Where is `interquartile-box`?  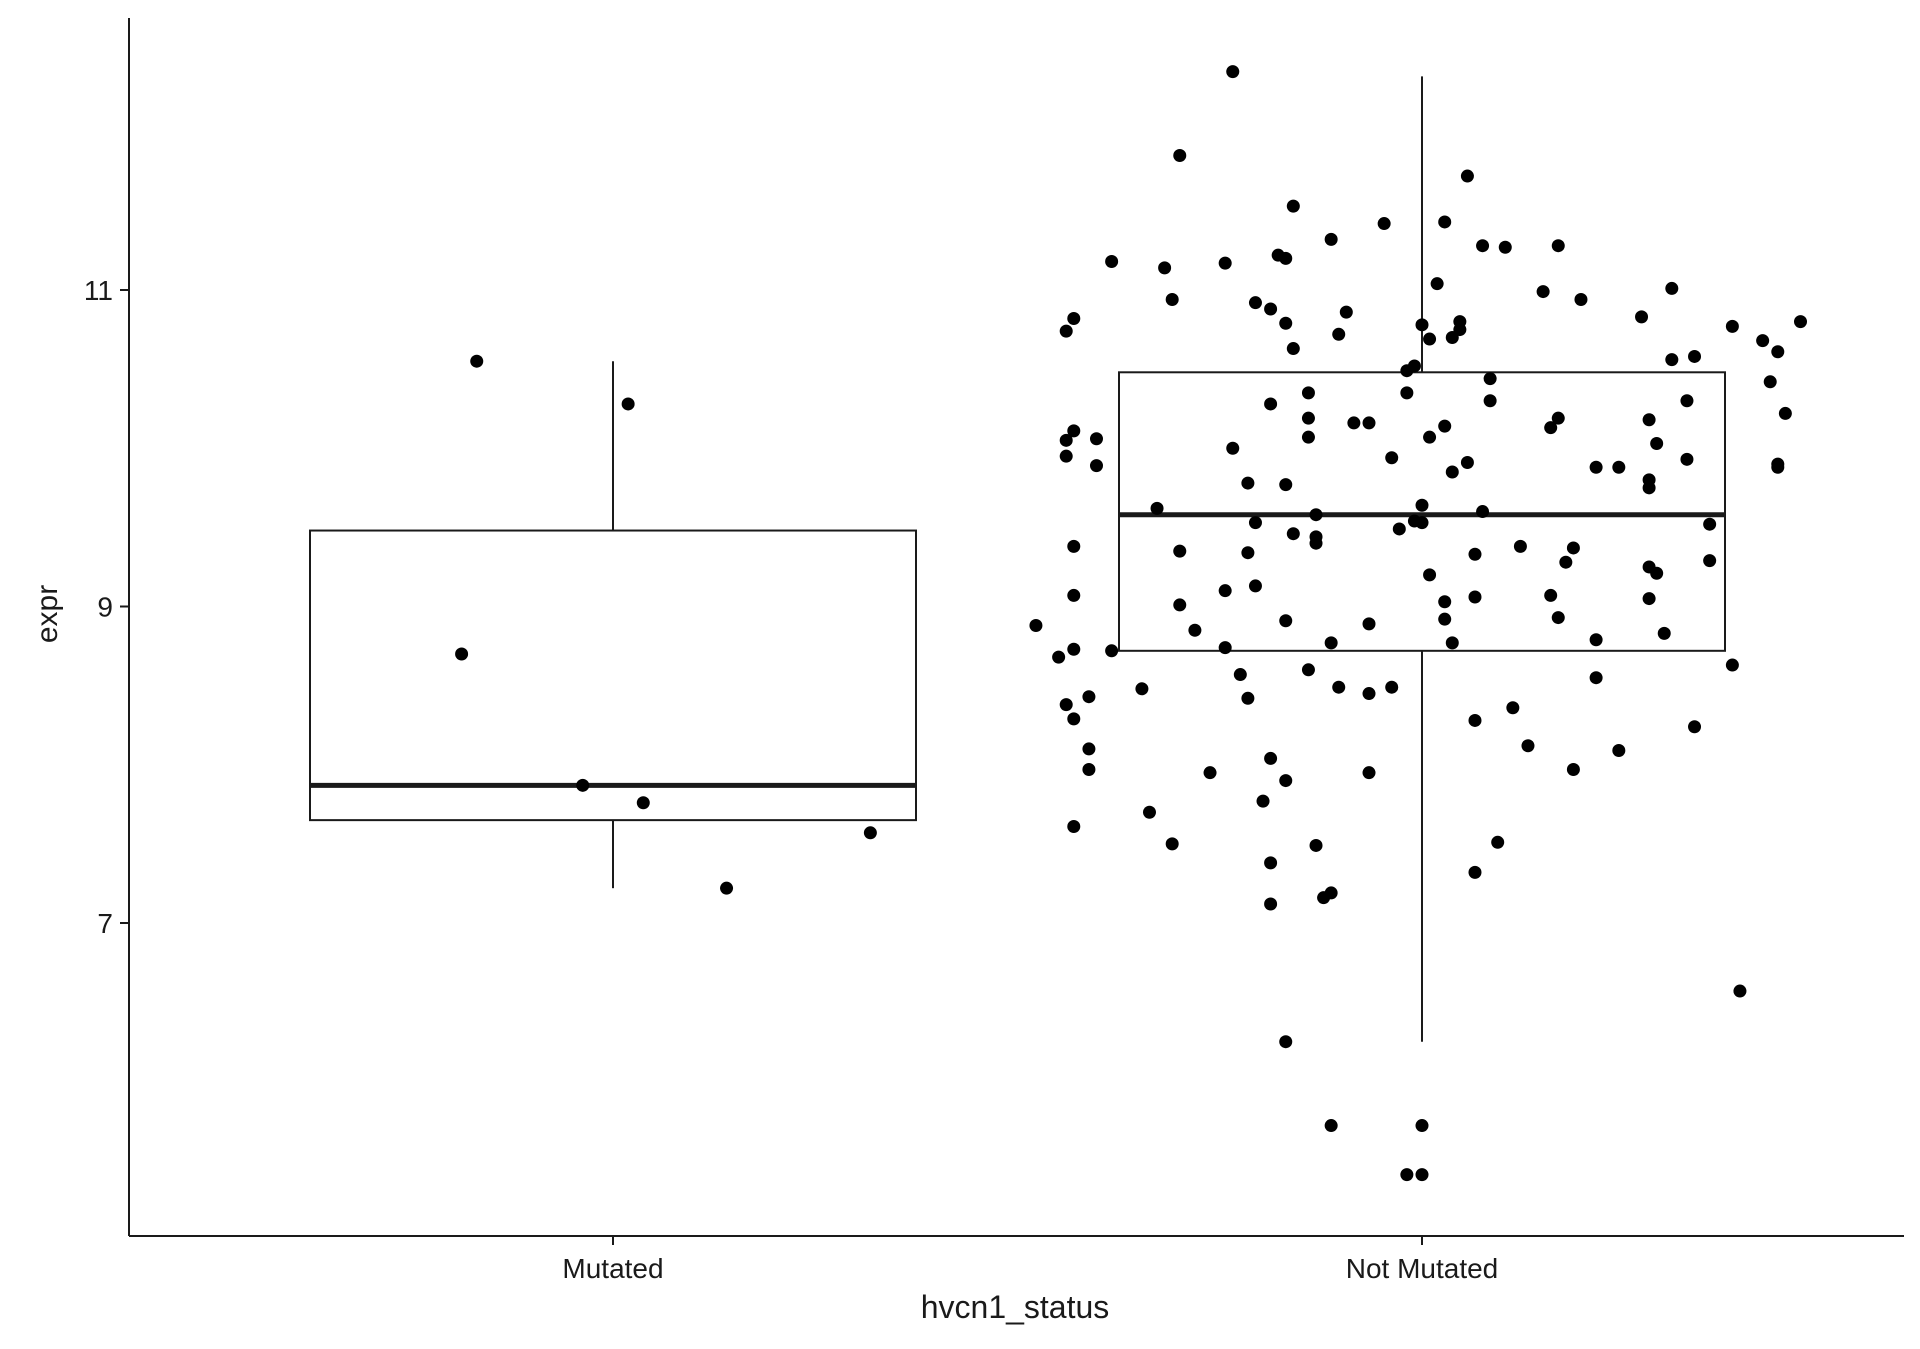 interquartile-box is located at coordinates (613, 675).